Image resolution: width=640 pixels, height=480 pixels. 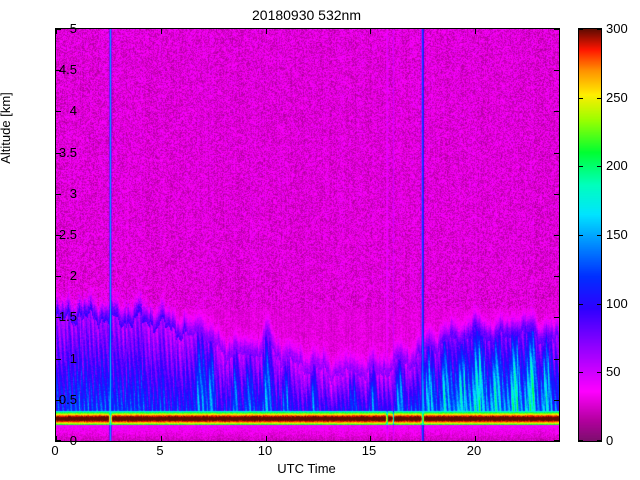 What do you see at coordinates (67, 152) in the screenshot?
I see `y-tick-label: 3.5` at bounding box center [67, 152].